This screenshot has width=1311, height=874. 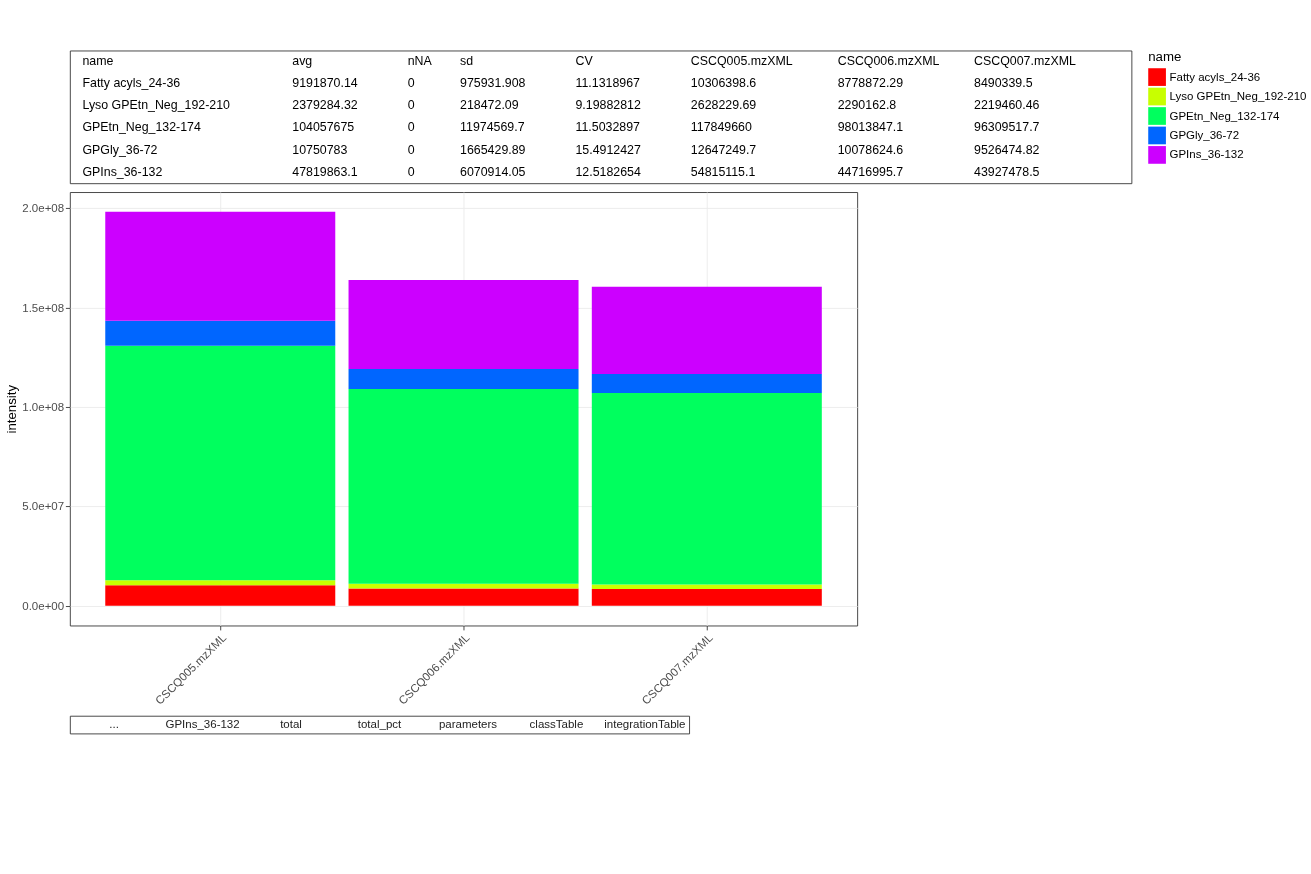 What do you see at coordinates (557, 83) in the screenshot?
I see `text: Fatty acyls_24-36 9191870.14 0 975931.908 11.1318967 10306398.6 8778872.29 8490339.5` at bounding box center [557, 83].